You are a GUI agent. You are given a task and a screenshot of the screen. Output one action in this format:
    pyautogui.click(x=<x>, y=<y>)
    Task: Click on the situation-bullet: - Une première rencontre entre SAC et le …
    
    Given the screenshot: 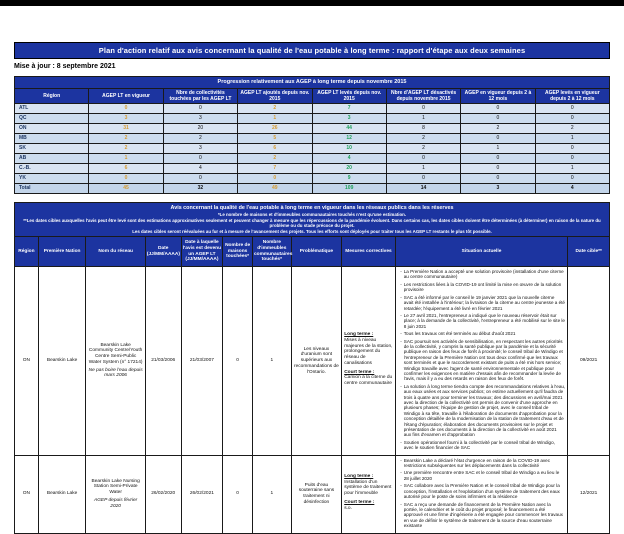 What is the action you would take?
    pyautogui.click(x=480, y=475)
    